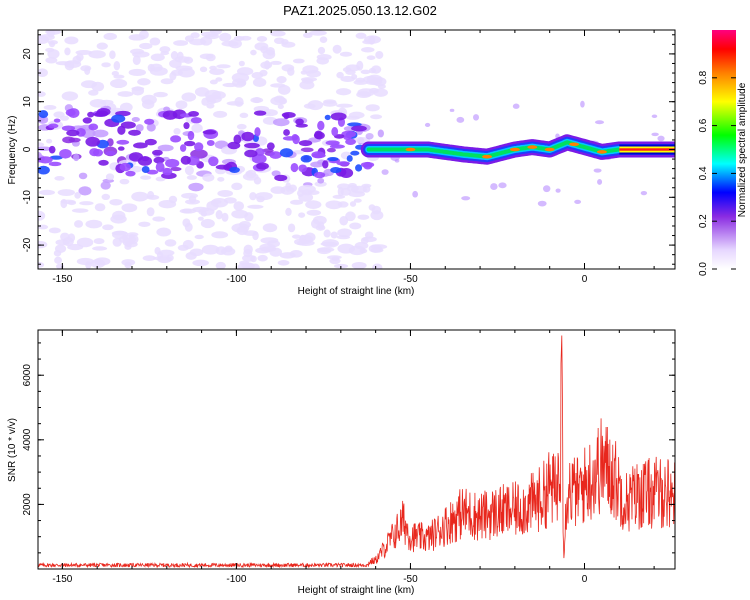 The width and height of the screenshot is (750, 600). I want to click on colorbar-tick-label: 0.8, so click(703, 77).